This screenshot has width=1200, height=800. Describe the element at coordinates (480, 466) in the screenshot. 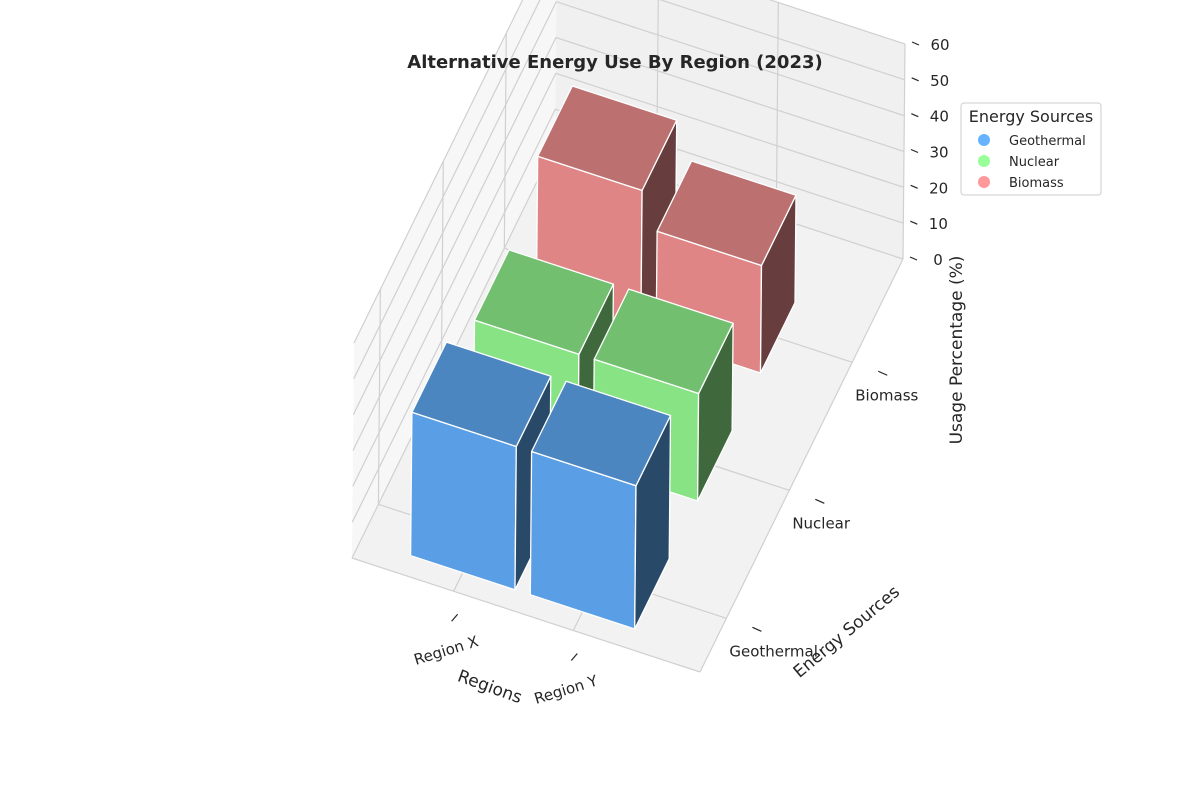

I see `bar-geothermal-region-x` at that location.